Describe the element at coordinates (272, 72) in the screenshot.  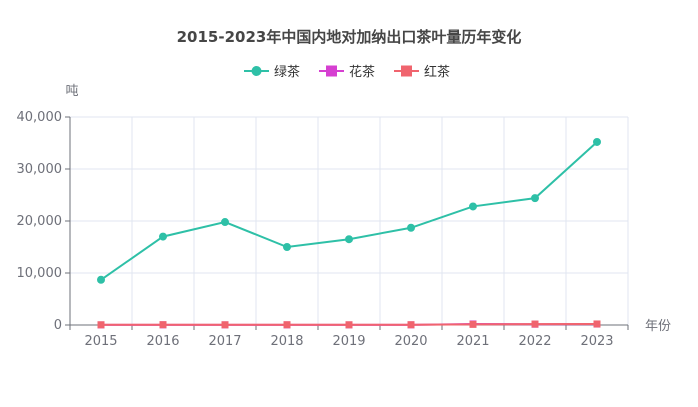
I see `legend-item: 绿茶` at that location.